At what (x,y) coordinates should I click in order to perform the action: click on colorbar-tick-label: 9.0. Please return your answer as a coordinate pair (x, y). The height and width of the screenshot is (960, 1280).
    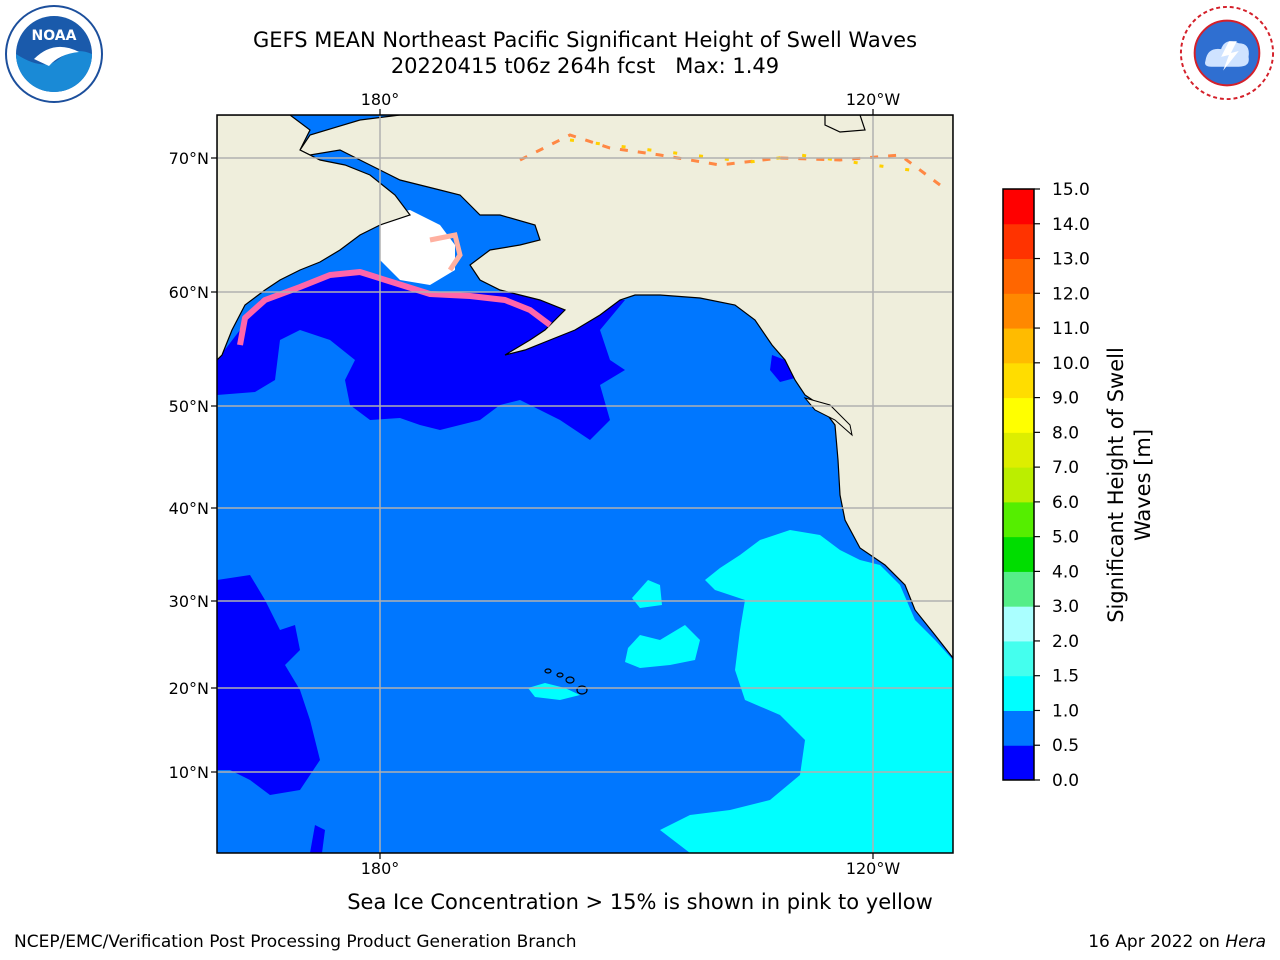
    Looking at the image, I should click on (1065, 399).